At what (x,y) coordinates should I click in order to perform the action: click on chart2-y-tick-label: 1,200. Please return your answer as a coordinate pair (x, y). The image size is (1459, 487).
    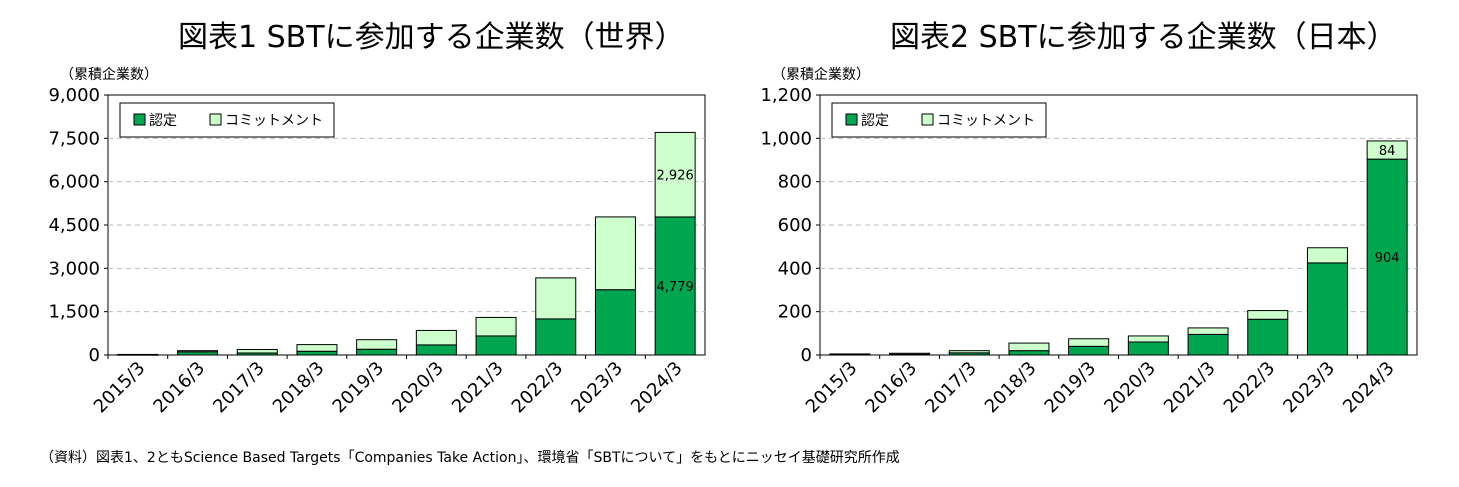
    Looking at the image, I should click on (786, 95).